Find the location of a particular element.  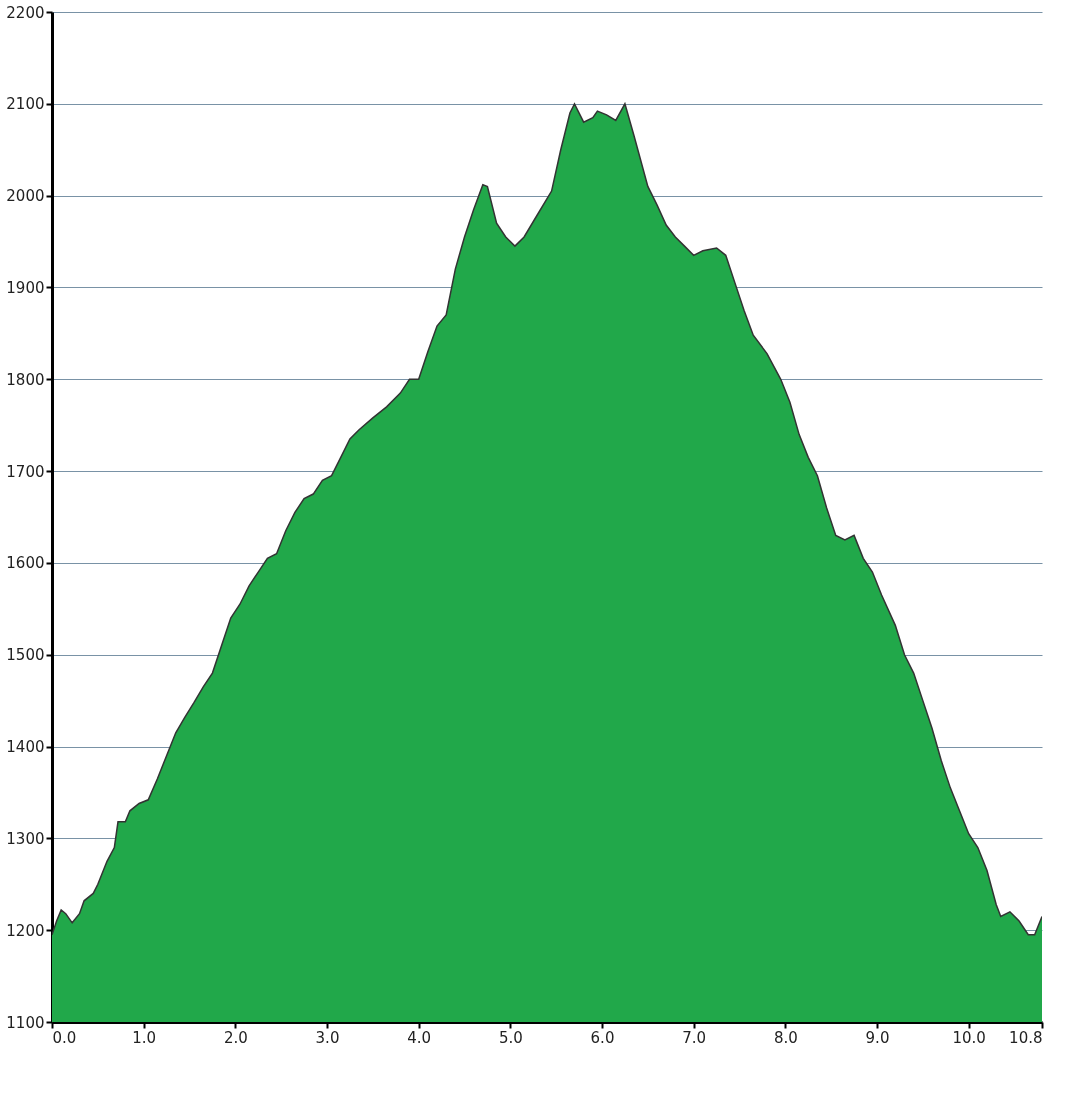

x-tick-label: 3.0 is located at coordinates (327, 1037).